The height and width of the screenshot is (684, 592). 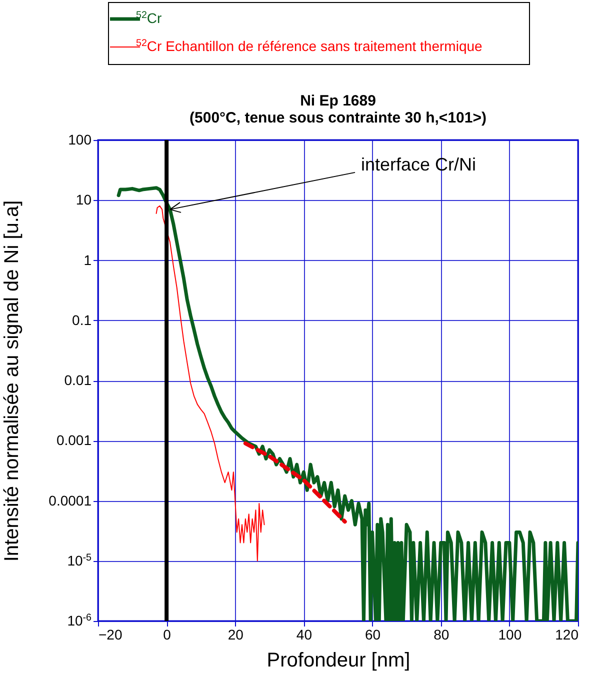 What do you see at coordinates (88, 260) in the screenshot?
I see `y-tick-label: 1` at bounding box center [88, 260].